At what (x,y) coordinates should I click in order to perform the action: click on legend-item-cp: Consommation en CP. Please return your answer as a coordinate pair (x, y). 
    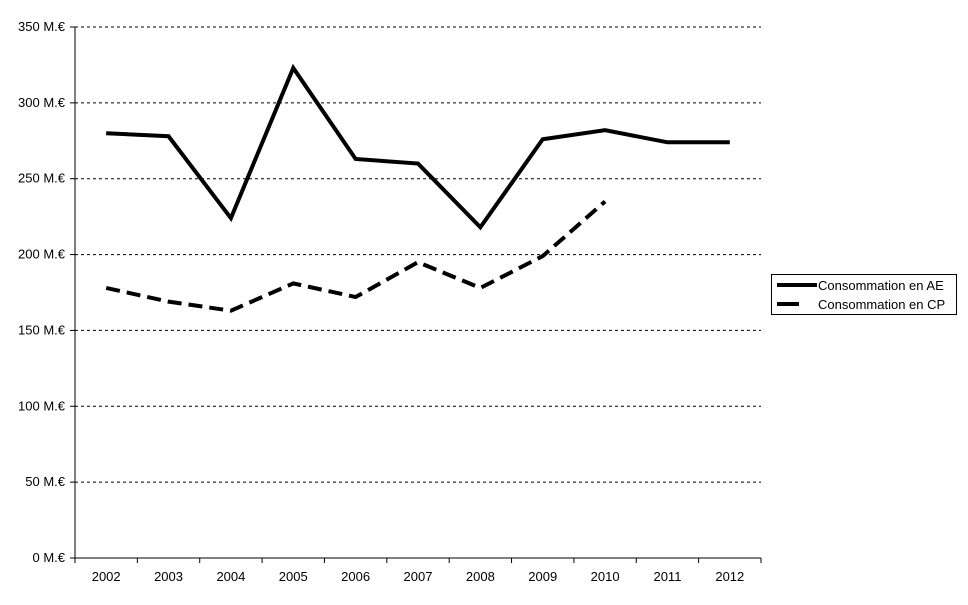
    Looking at the image, I should click on (864, 304).